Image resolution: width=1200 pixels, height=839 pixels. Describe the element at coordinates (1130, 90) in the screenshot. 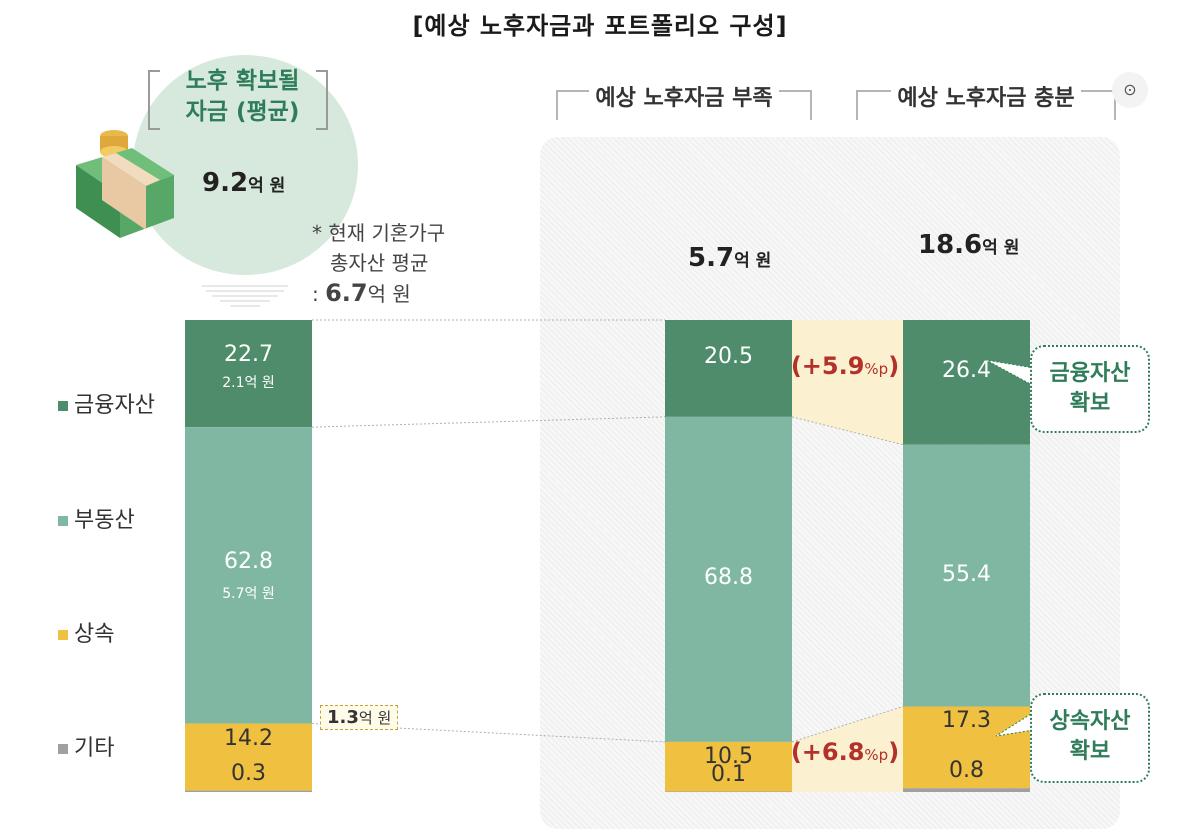

I see `image-search-icon: ⊙` at that location.